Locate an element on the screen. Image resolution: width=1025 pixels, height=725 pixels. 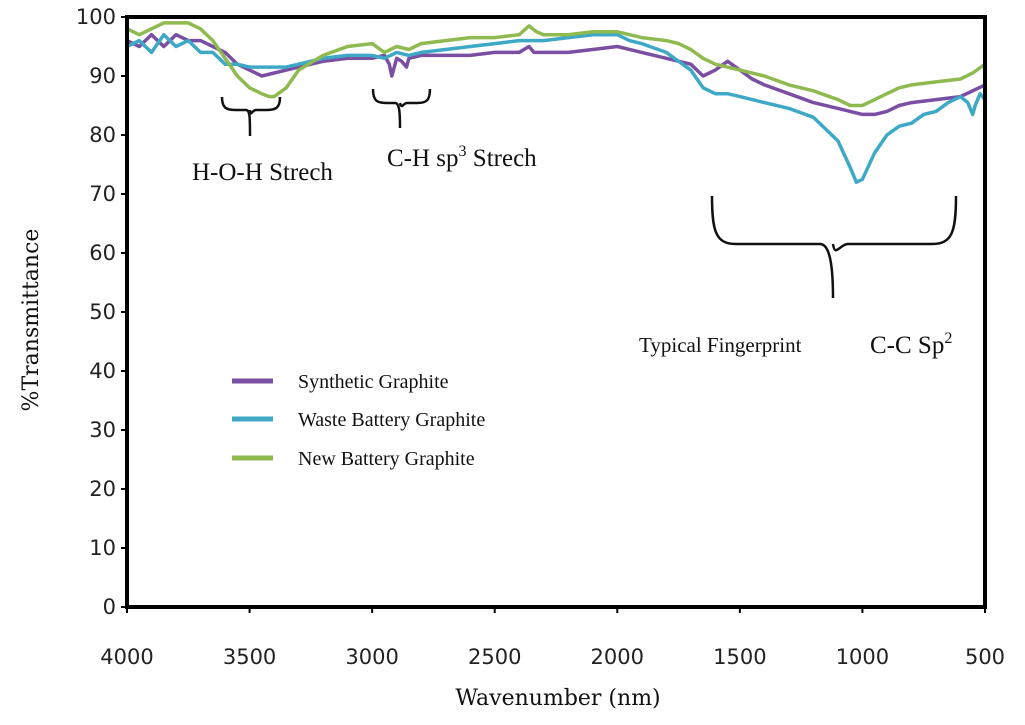
x-axis-title: Wavenumber (nm) is located at coordinates (557, 698).